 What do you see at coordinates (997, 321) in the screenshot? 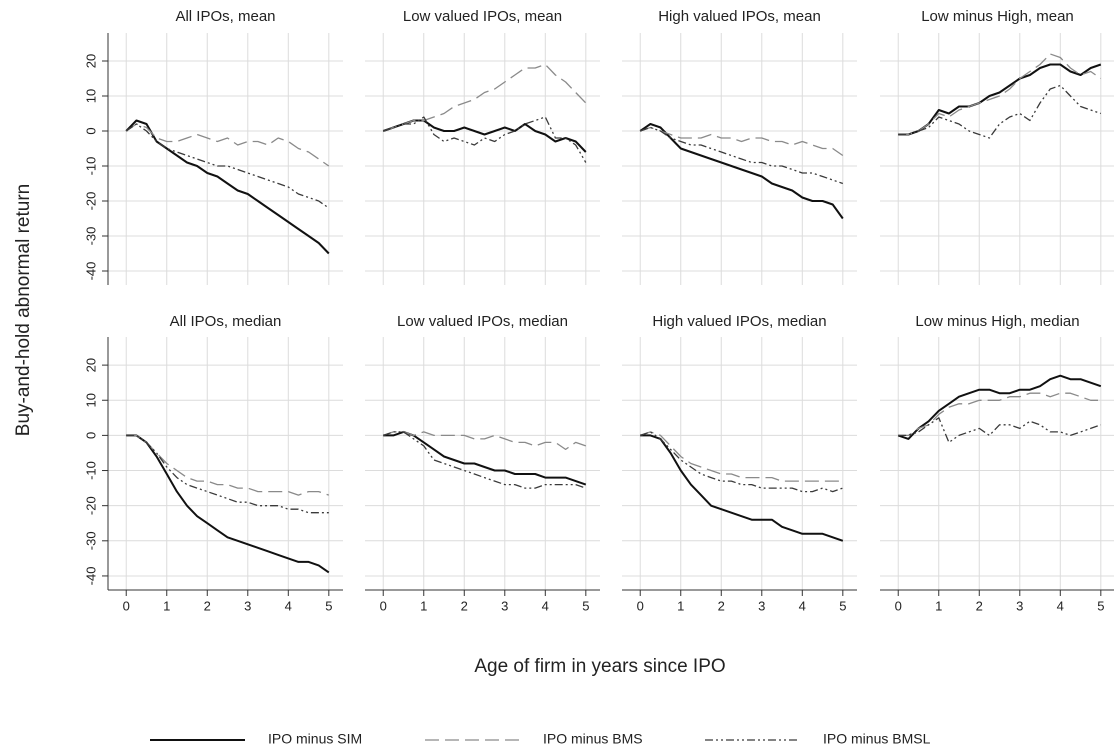
I see `panel-title: Low minus High, median` at bounding box center [997, 321].